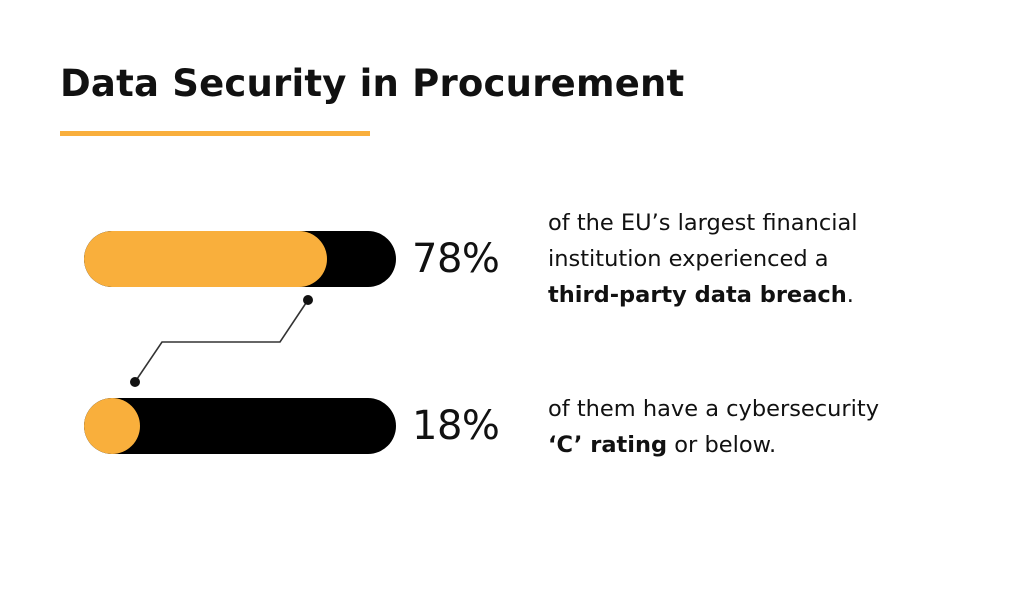 The width and height of the screenshot is (1024, 597). Describe the element at coordinates (688, 259) in the screenshot. I see `description-1-line-2: institution experienced a` at that location.